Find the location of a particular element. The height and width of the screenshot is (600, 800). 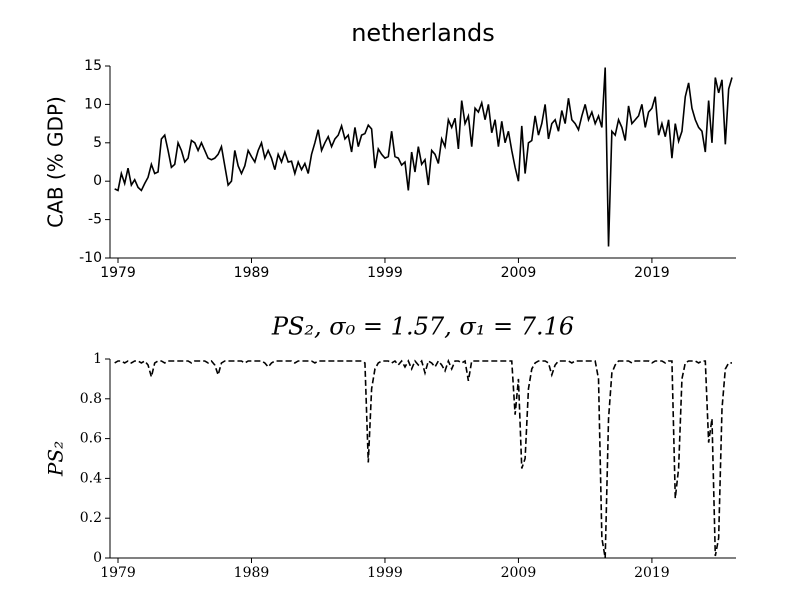

y-tick-label: 15 is located at coordinates (93, 66).